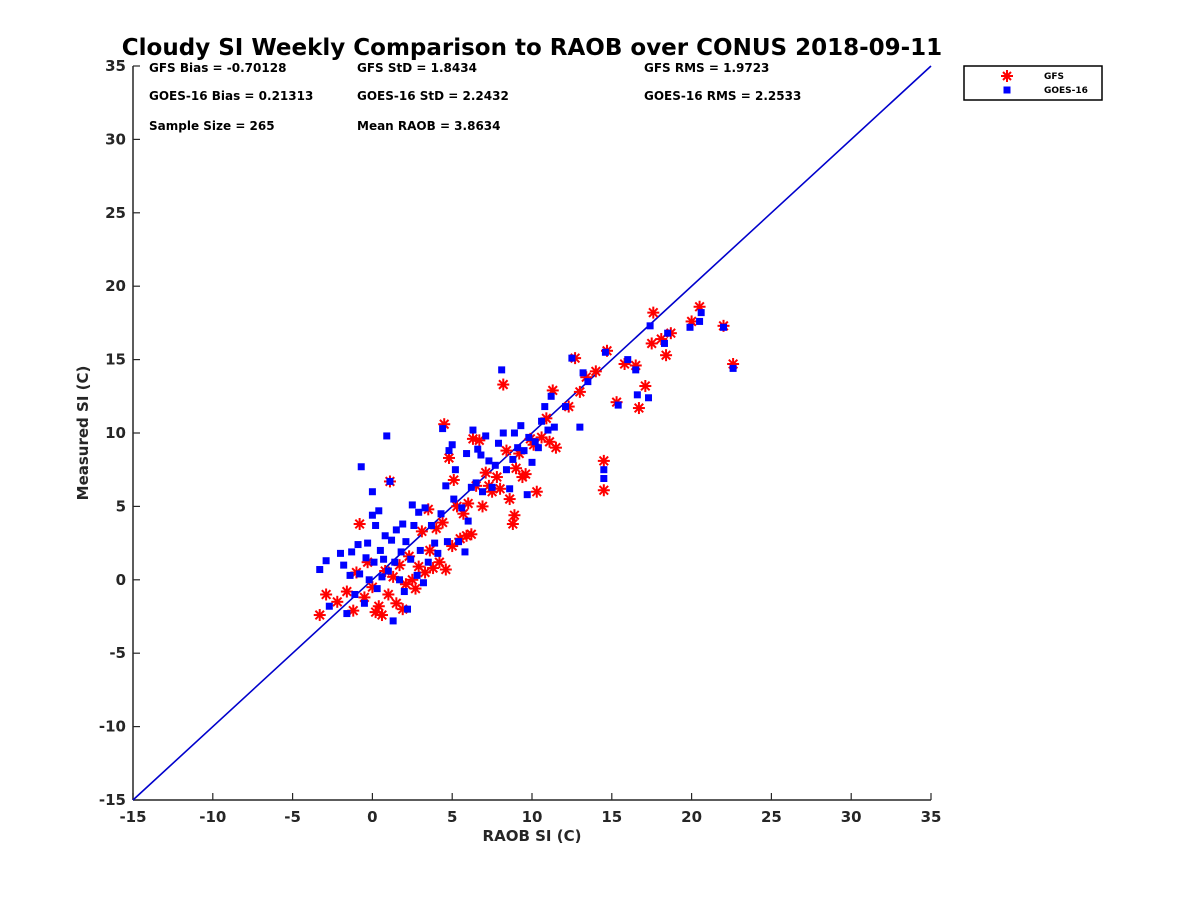 The height and width of the screenshot is (900, 1200). Describe the element at coordinates (292, 817) in the screenshot. I see `x-tick-label: -5` at that location.